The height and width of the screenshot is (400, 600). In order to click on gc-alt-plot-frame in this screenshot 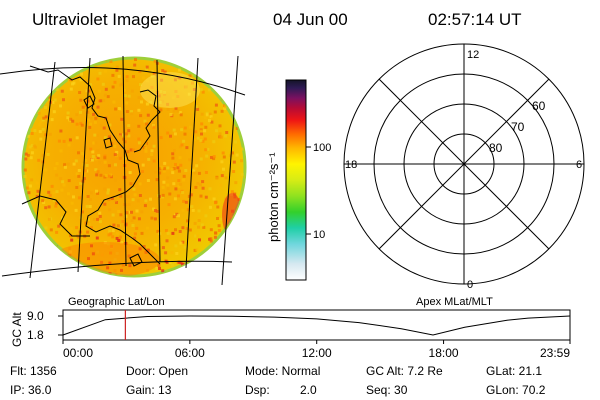, I will do `click(316, 325)`.